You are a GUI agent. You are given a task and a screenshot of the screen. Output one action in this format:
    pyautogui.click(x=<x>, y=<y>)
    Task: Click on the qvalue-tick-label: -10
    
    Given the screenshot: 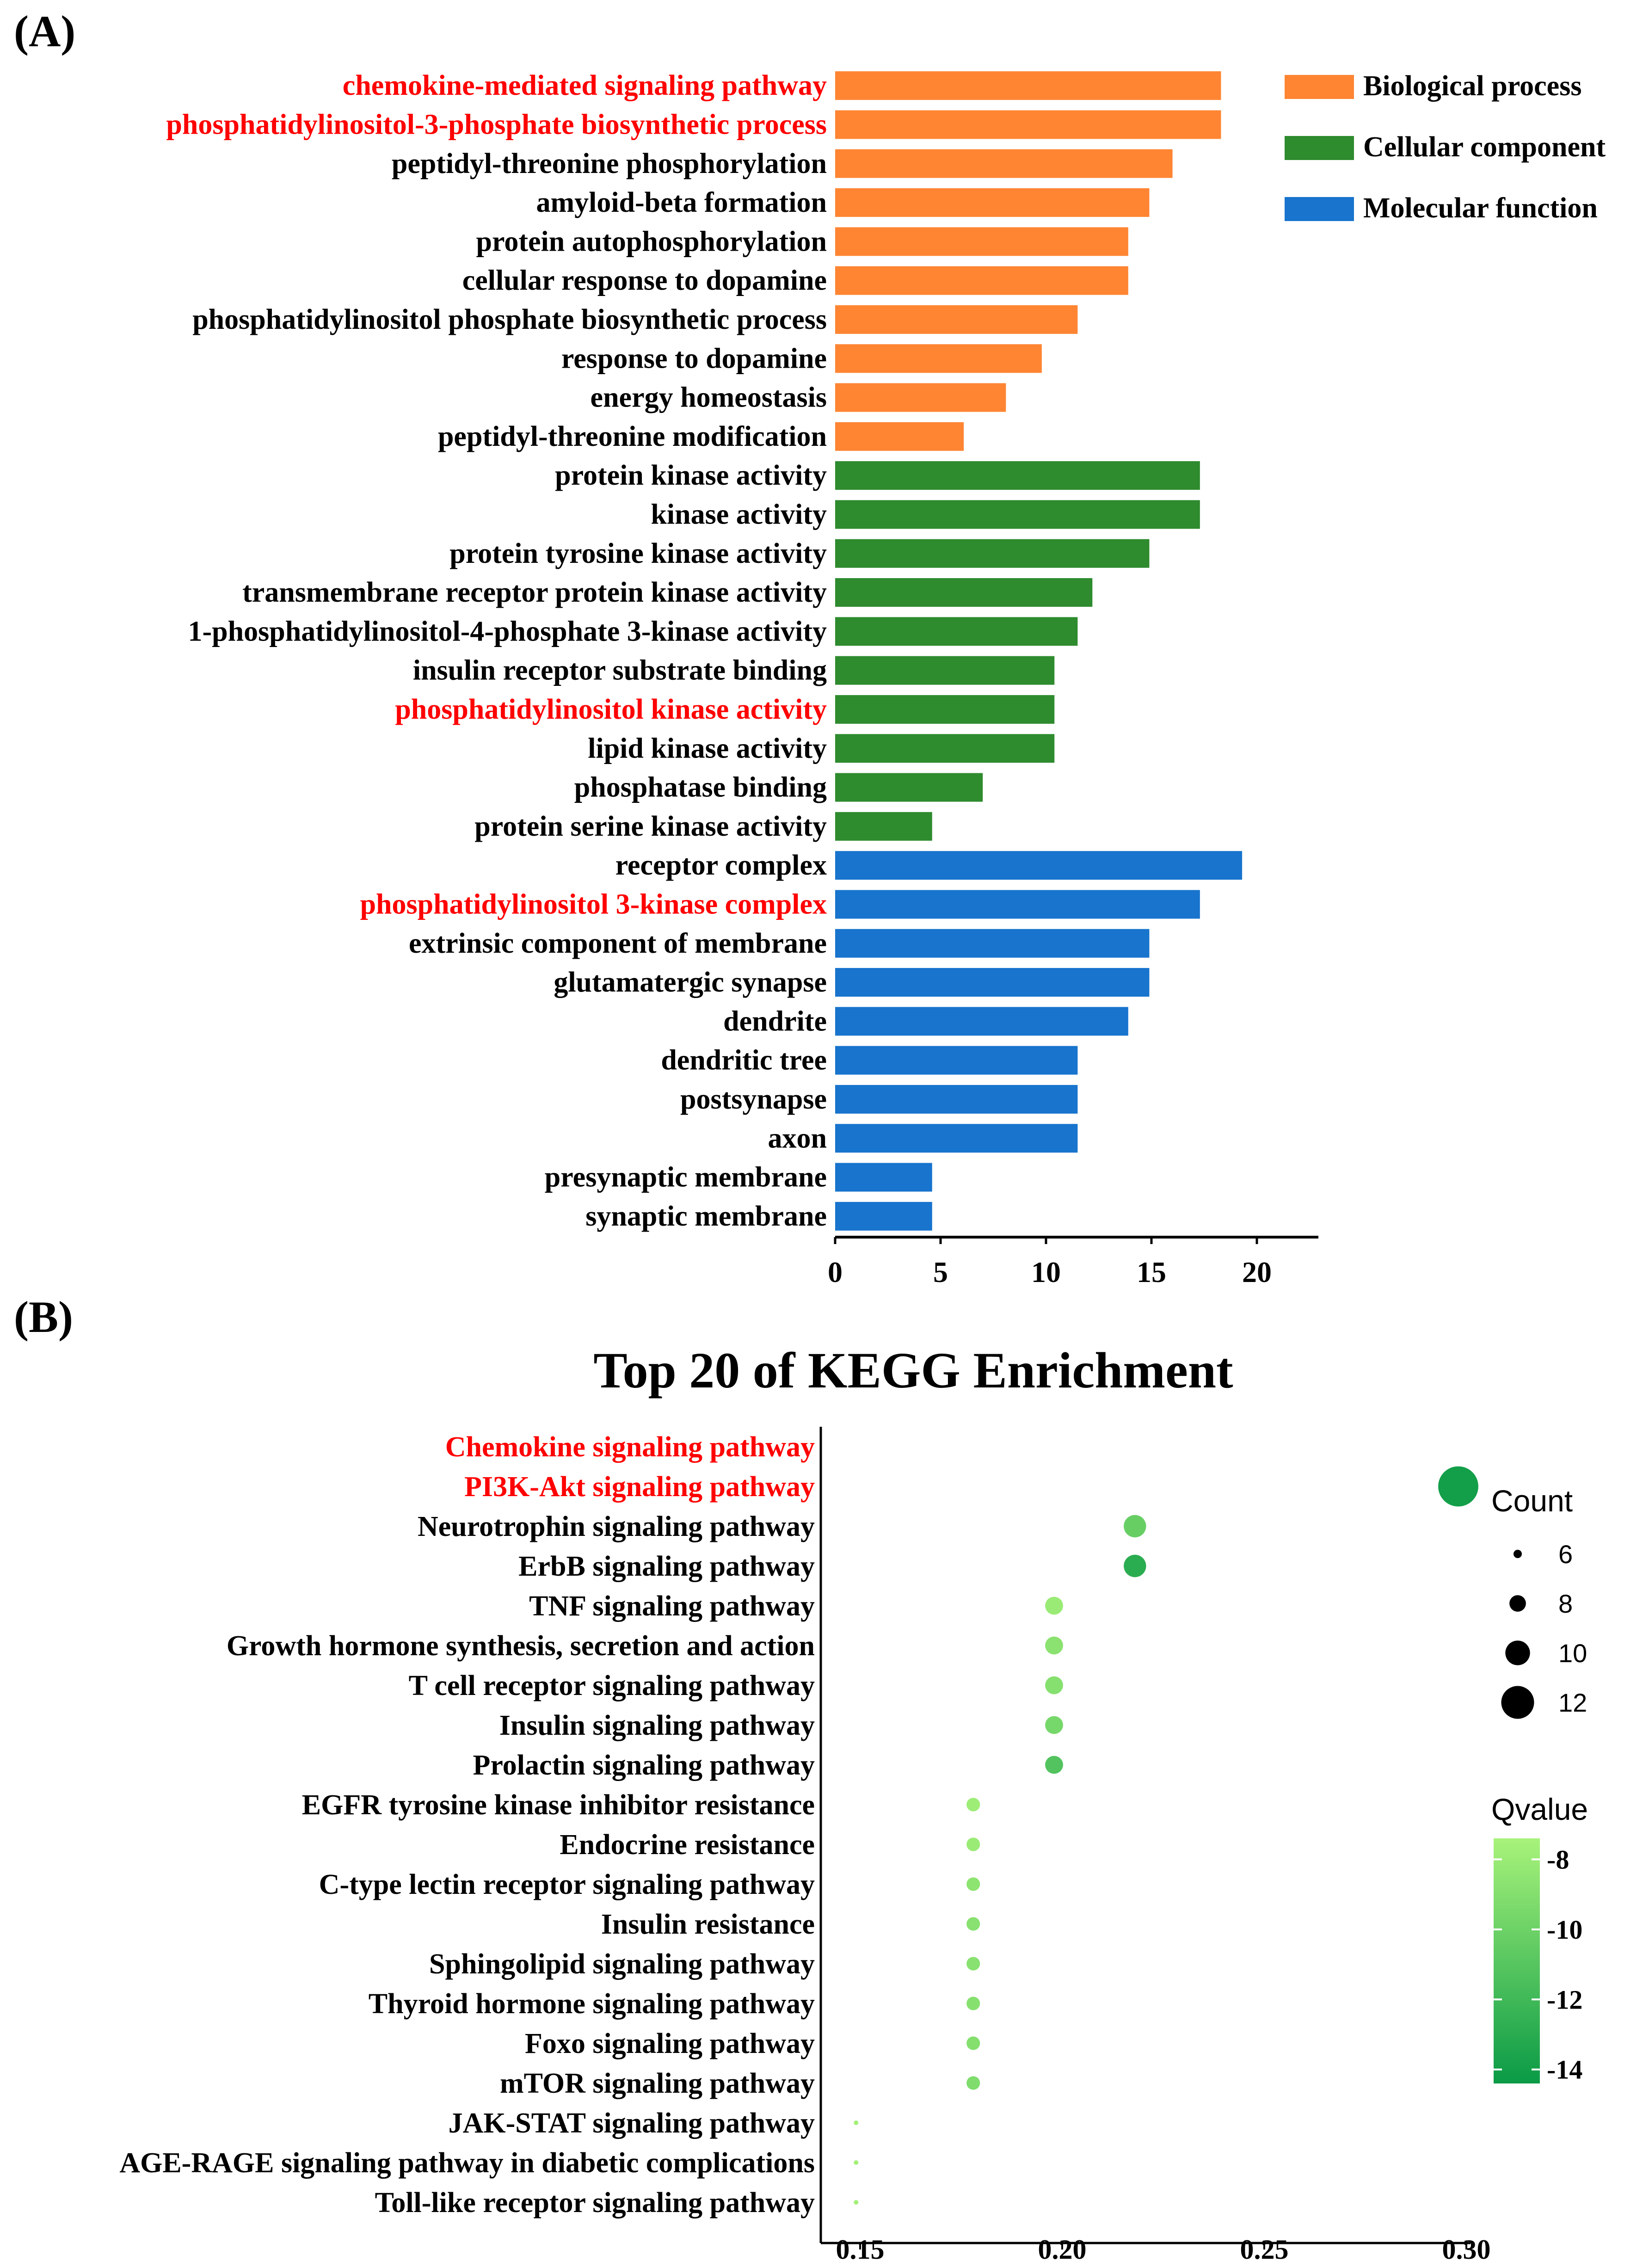 What is the action you would take?
    pyautogui.click(x=1564, y=1930)
    